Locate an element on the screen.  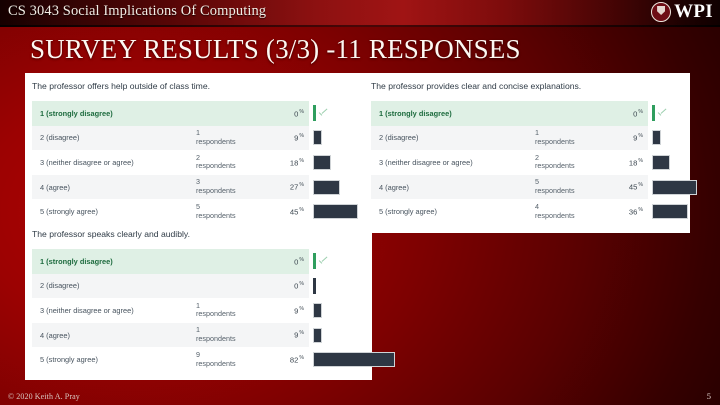
footer-copyright: © 2020 Keith A. Pray is located at coordinates (44, 396).